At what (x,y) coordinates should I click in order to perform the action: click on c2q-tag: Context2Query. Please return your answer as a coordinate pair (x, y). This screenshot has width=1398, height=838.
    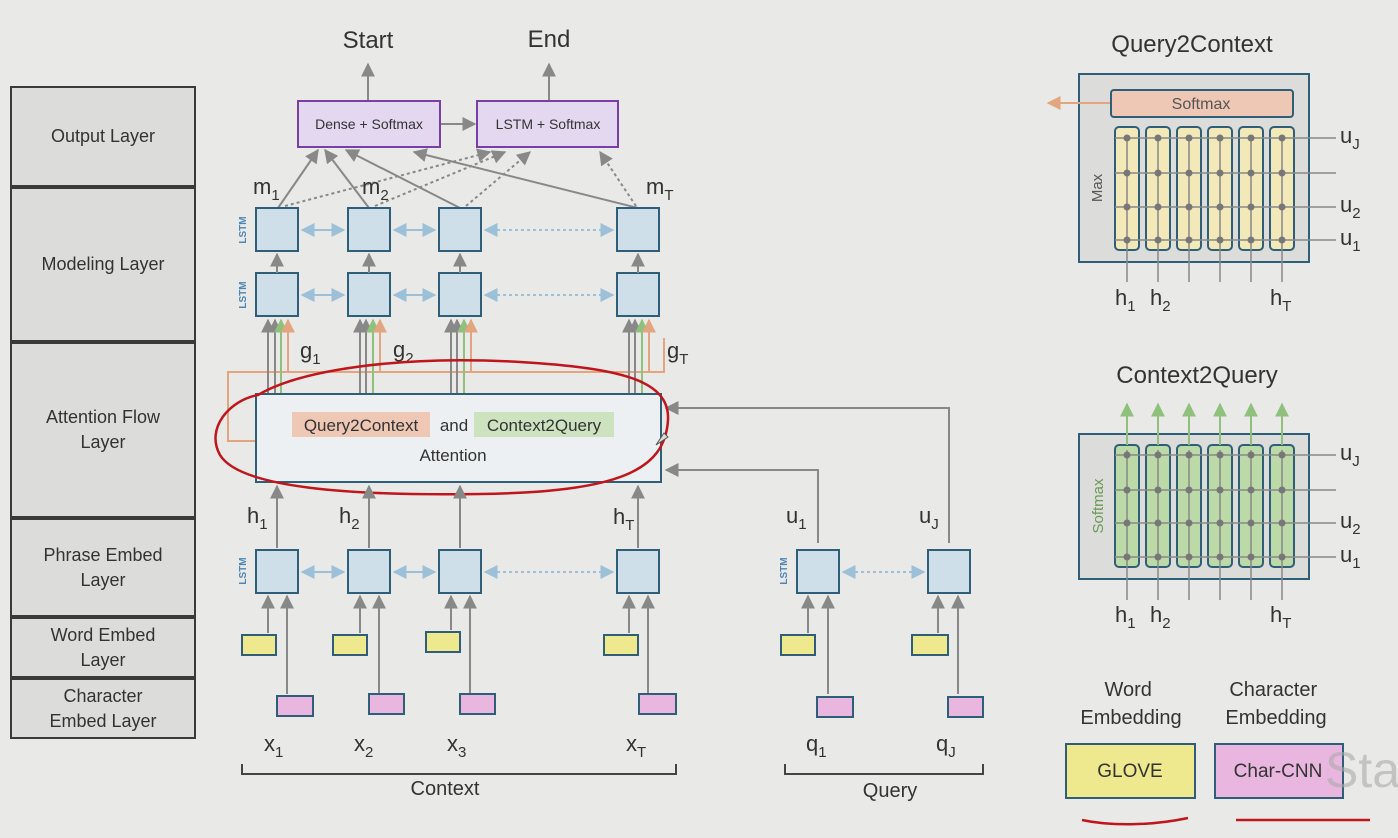
    Looking at the image, I should click on (544, 425).